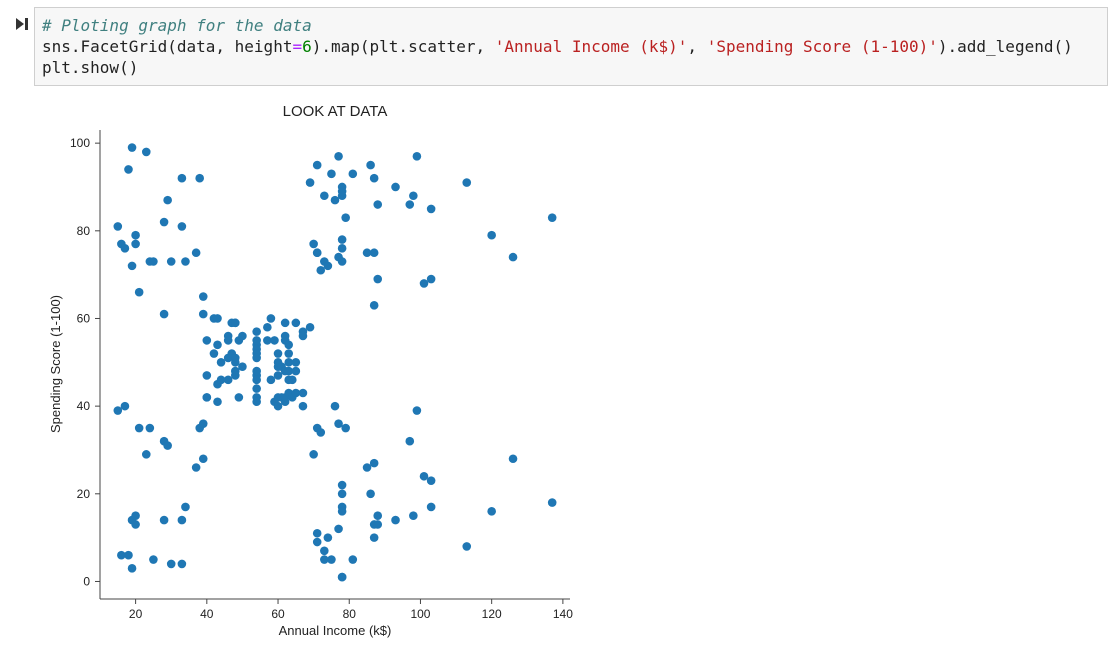 This screenshot has width=1109, height=649. I want to click on code-number: 6, so click(307, 46).